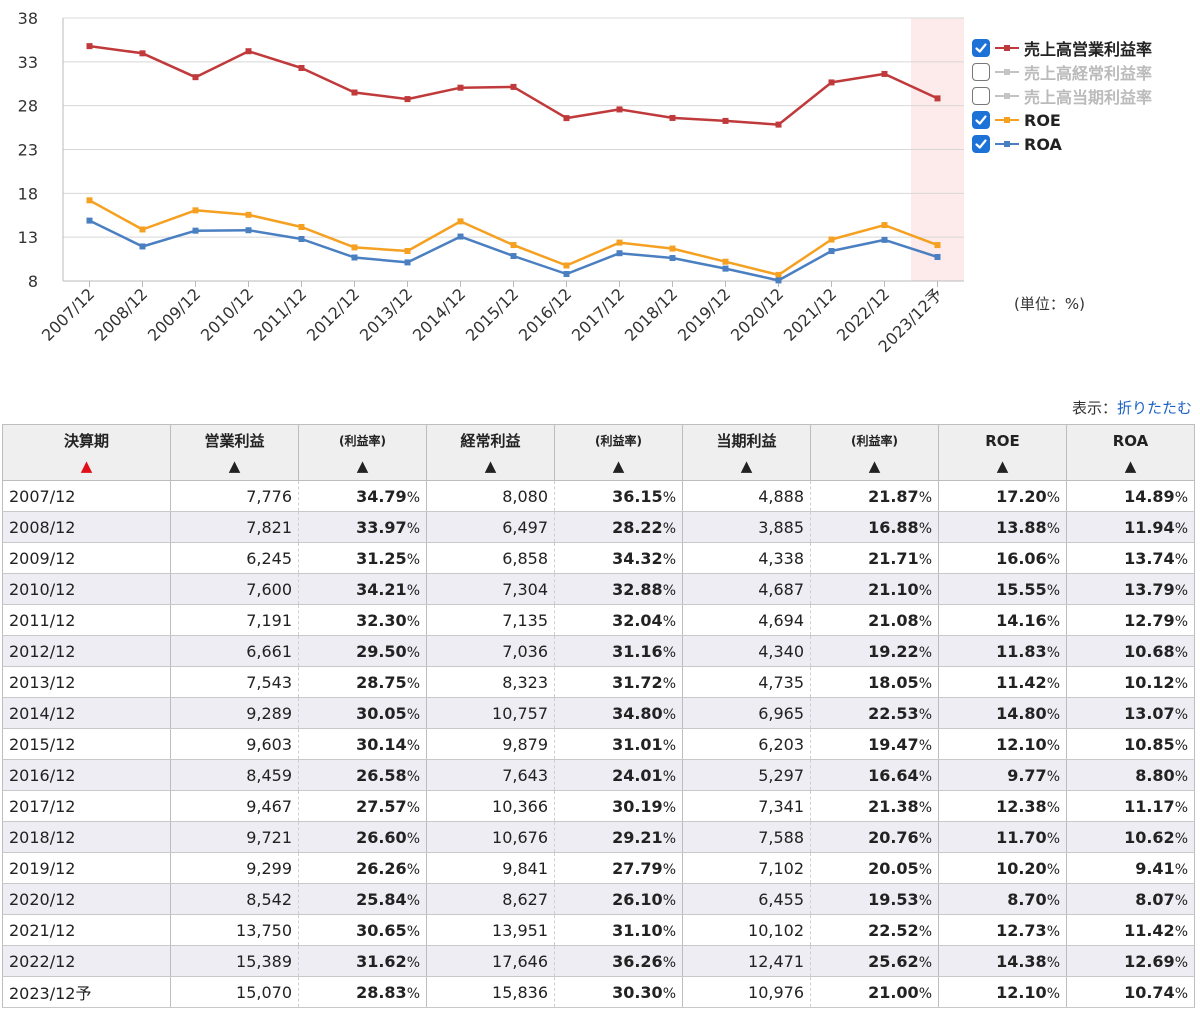  I want to click on legend-label: 売上高当期利益率, so click(1088, 97).